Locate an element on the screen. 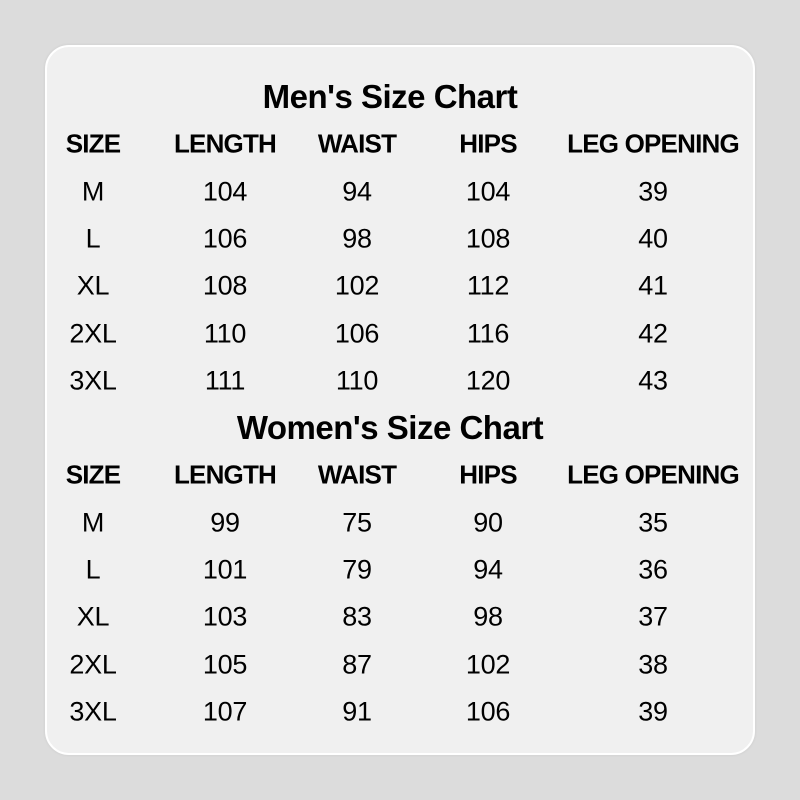 Image resolution: width=800 pixels, height=800 pixels. womens-table-title: Women's Size Chart is located at coordinates (390, 427).